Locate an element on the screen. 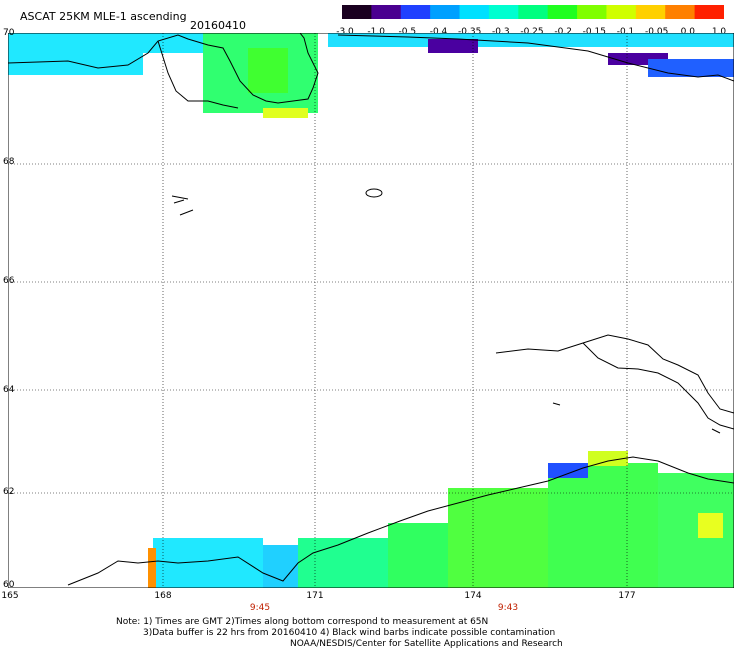 Image resolution: width=740 pixels, height=650 pixels. lon-label-174: 174 is located at coordinates (473, 596).